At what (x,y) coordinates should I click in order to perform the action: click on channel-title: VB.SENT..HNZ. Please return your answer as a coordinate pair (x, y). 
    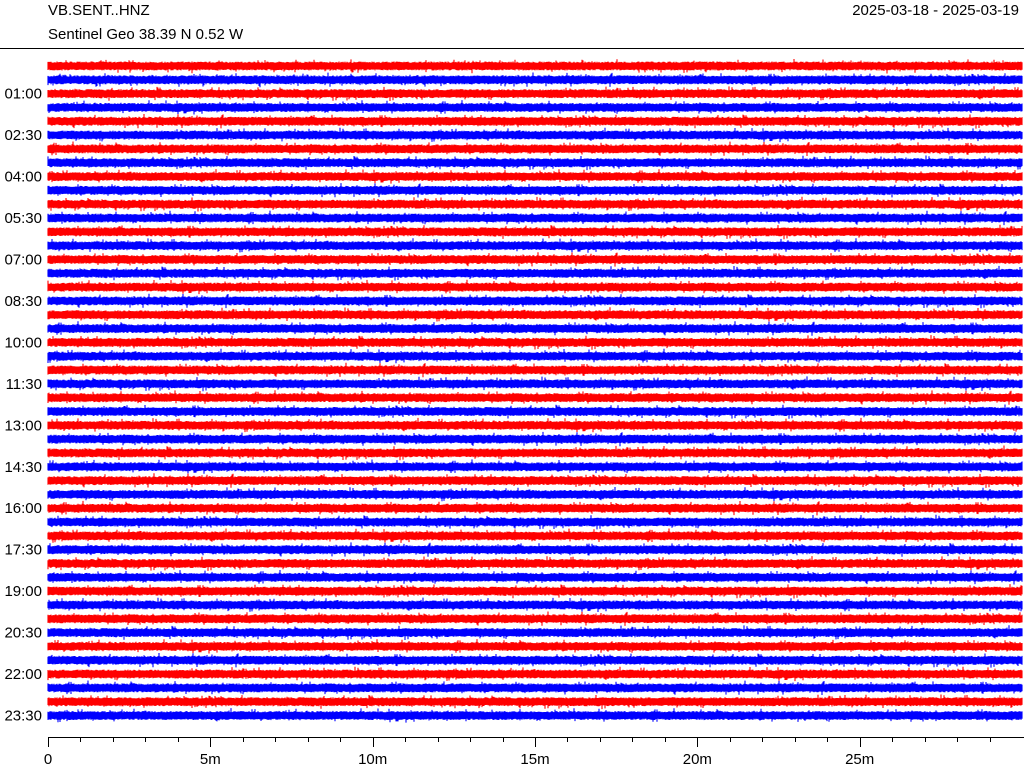
    Looking at the image, I should click on (99, 10).